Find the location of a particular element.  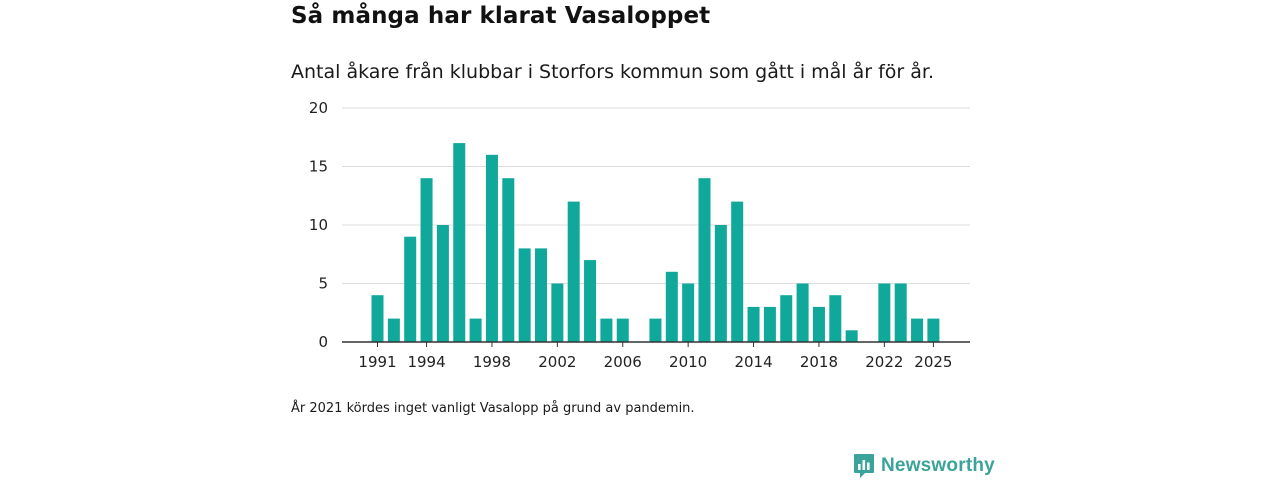

bar-2020 is located at coordinates (851, 336).